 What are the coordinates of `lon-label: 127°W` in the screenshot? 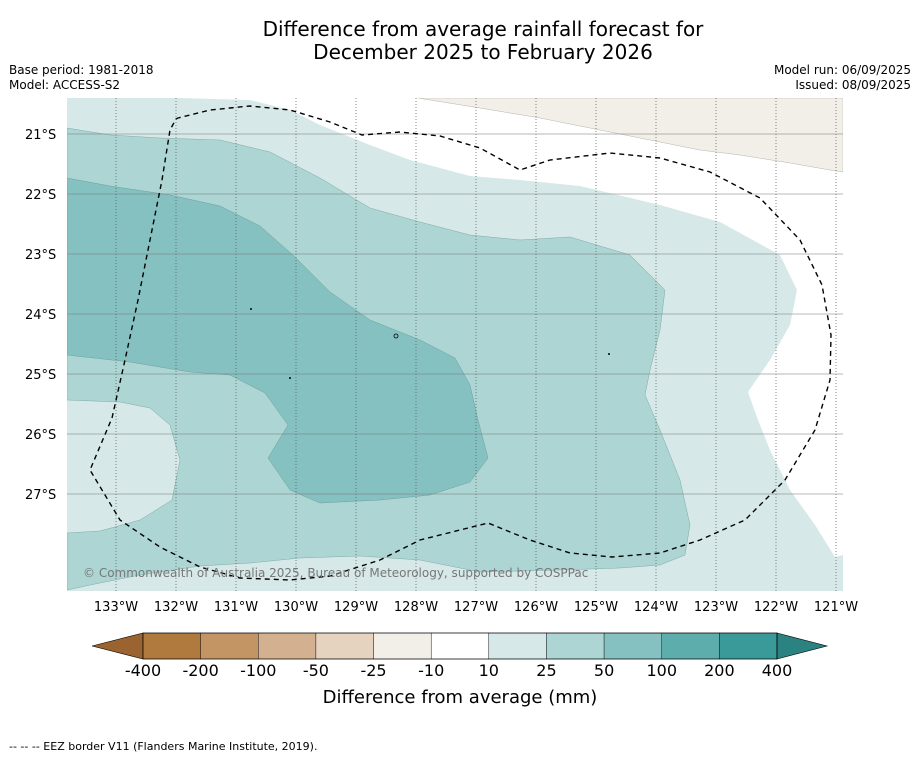 It's located at (476, 607).